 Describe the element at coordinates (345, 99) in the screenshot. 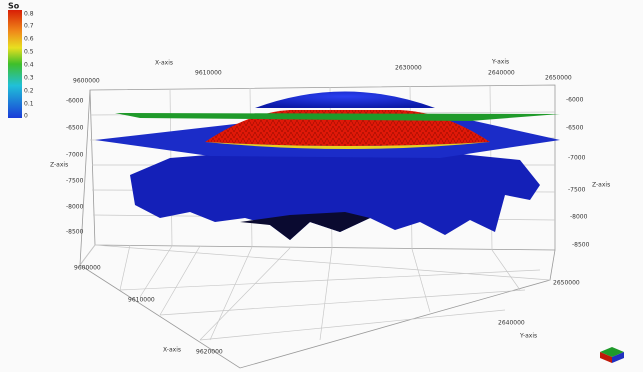

I see `blue-dome` at that location.